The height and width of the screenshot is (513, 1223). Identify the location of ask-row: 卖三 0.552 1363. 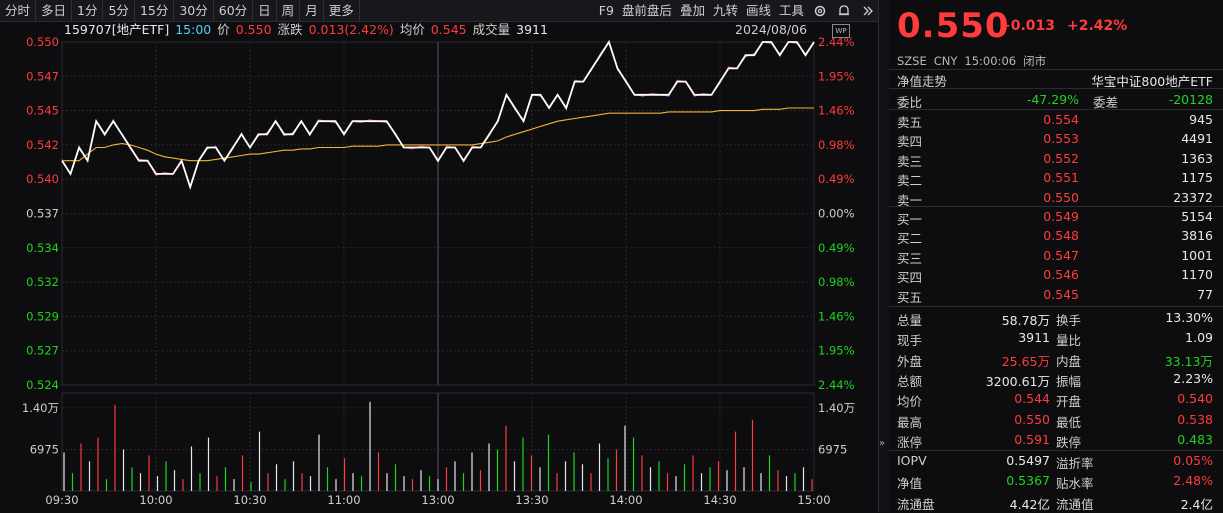
(1056, 159).